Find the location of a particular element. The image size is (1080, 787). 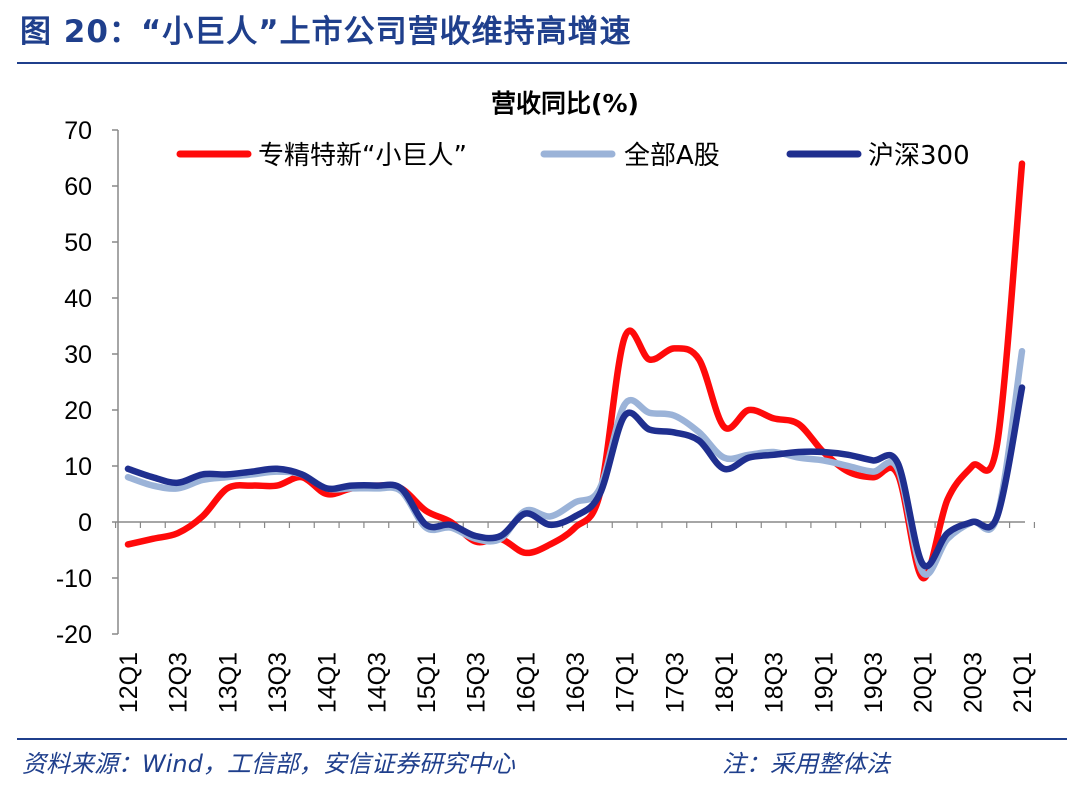

y-tick-label: -10 is located at coordinates (74, 579).